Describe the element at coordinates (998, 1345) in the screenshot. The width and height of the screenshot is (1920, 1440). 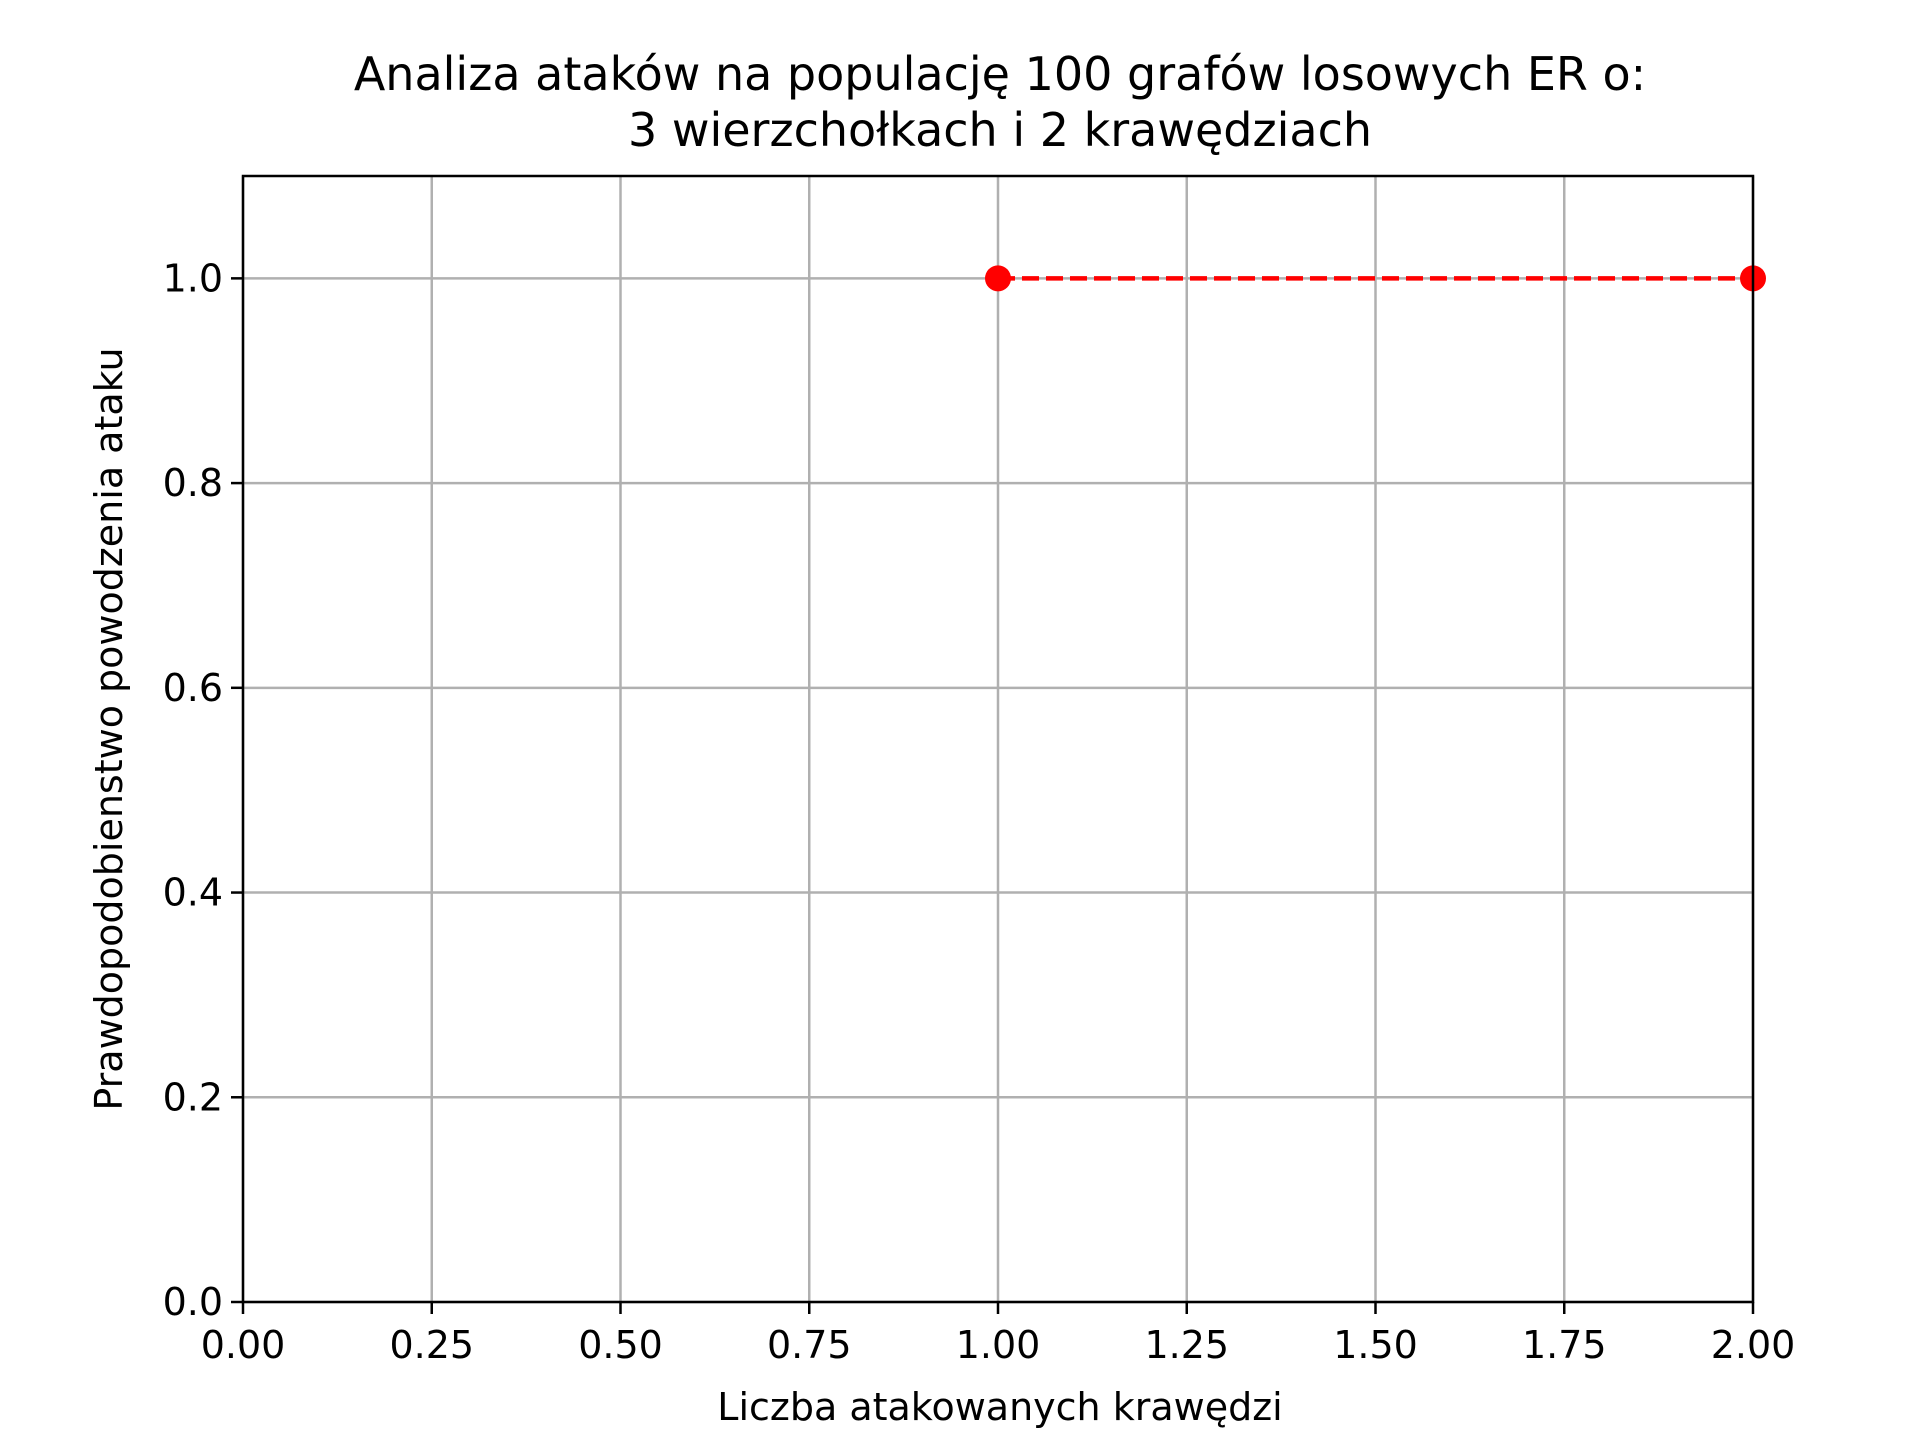
I see `x-tick-label: 1.00` at that location.